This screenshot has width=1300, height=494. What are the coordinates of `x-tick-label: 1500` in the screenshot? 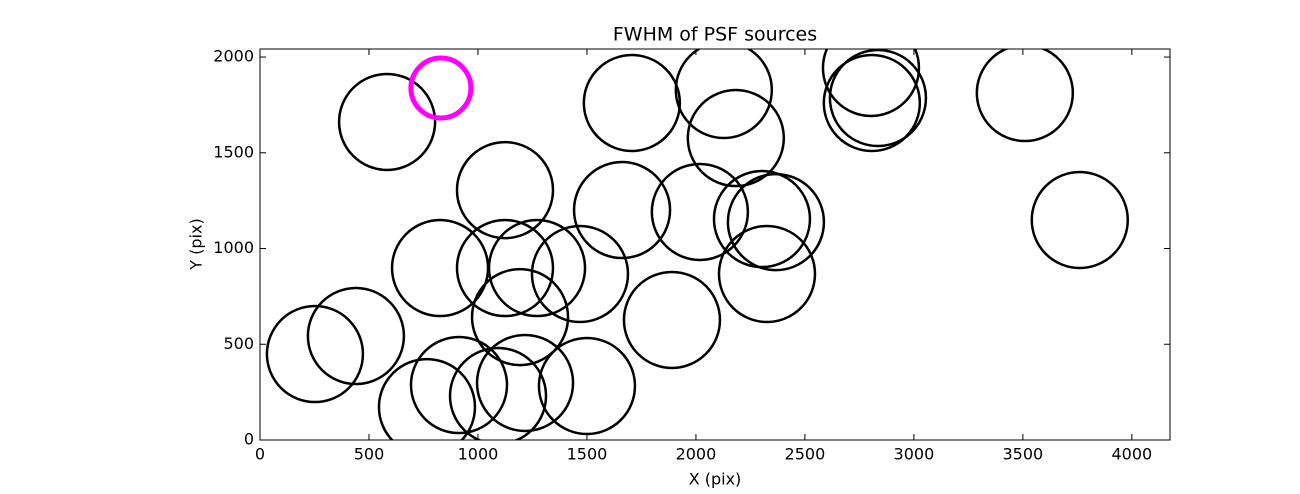 It's located at (587, 454).